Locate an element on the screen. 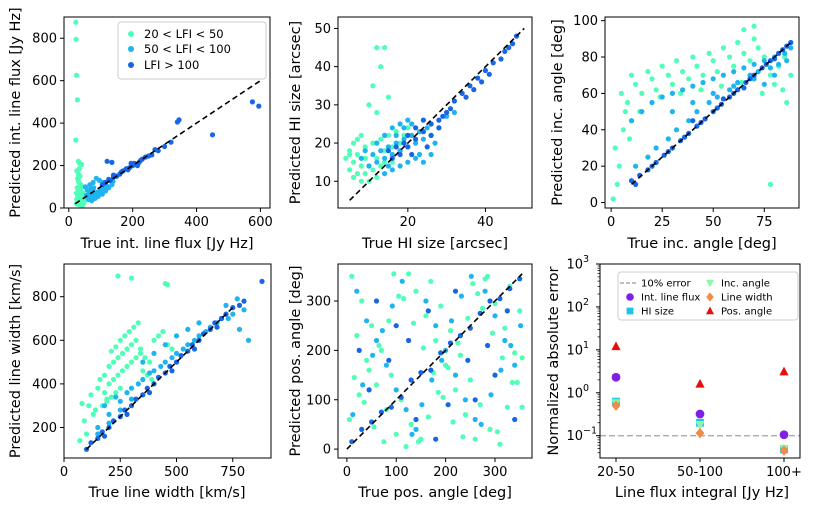  series-low is located at coordinates (80, 113).